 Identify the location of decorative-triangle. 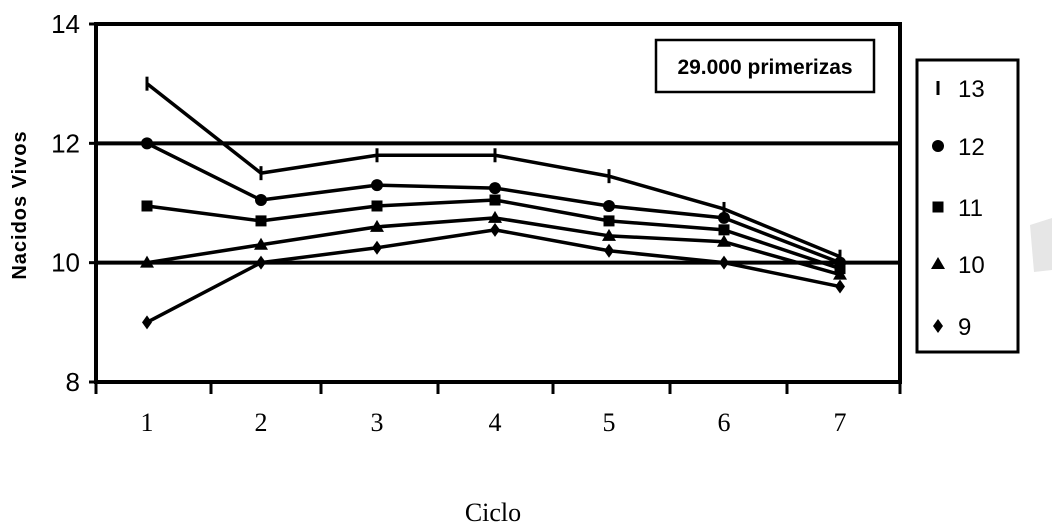
(1041, 245).